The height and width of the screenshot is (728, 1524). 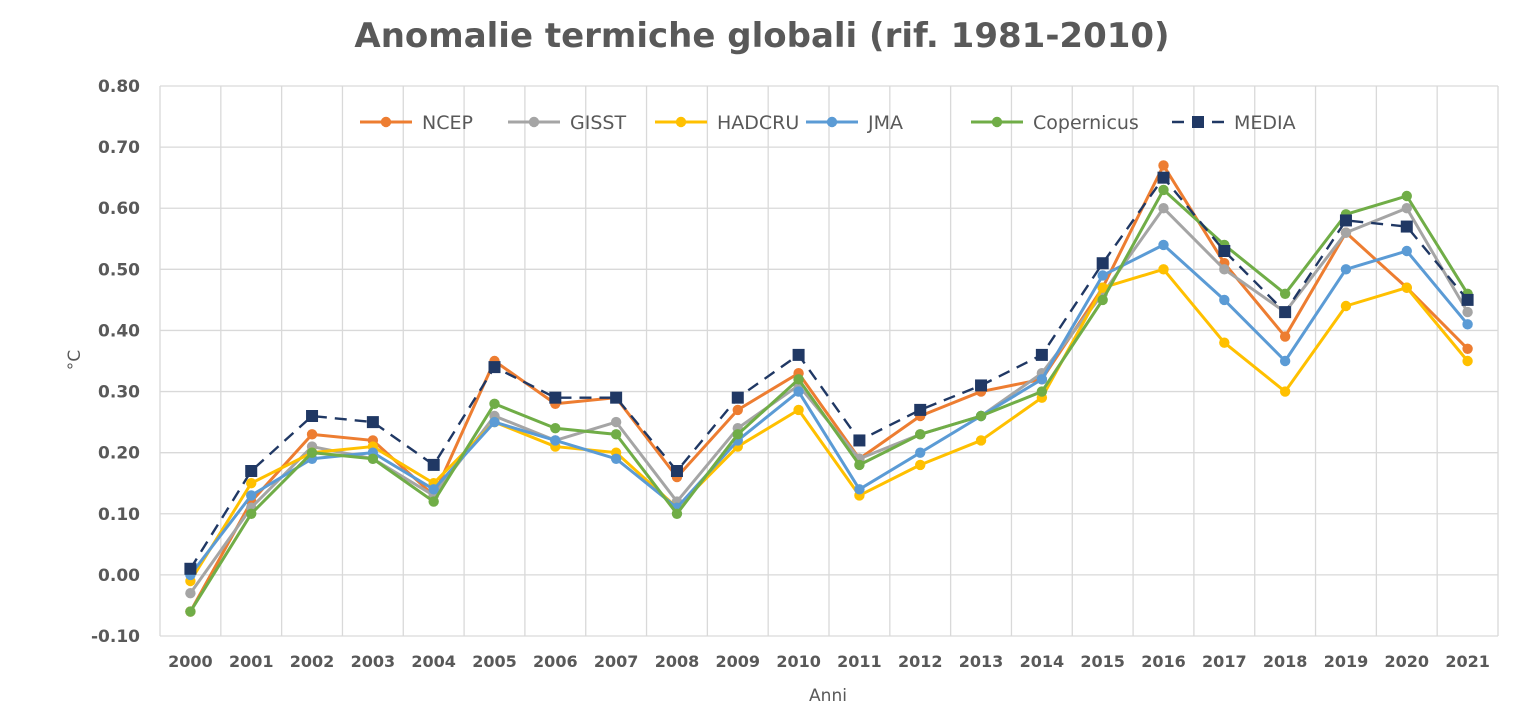 What do you see at coordinates (981, 661) in the screenshot?
I see `x-tick-label: 2013` at bounding box center [981, 661].